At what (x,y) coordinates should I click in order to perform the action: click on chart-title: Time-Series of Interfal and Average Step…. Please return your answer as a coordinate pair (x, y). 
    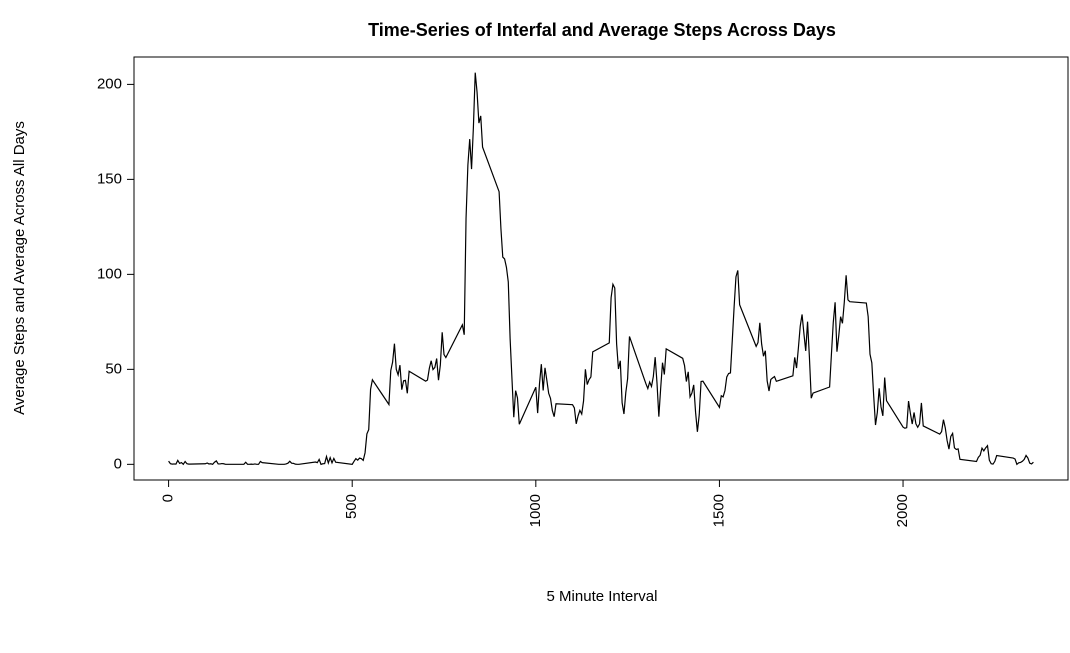
    Looking at the image, I should click on (602, 30).